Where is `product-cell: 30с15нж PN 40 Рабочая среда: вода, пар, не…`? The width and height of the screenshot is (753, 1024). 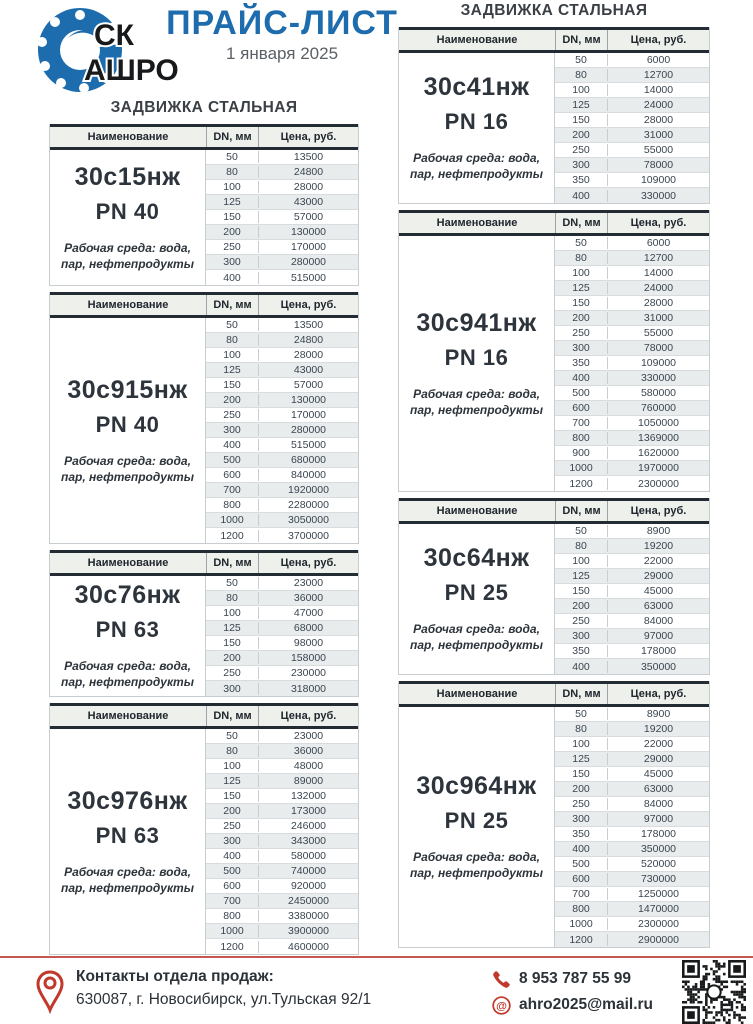
product-cell: 30с15нж PN 40 Рабочая среда: вода, пар, не… is located at coordinates (128, 217).